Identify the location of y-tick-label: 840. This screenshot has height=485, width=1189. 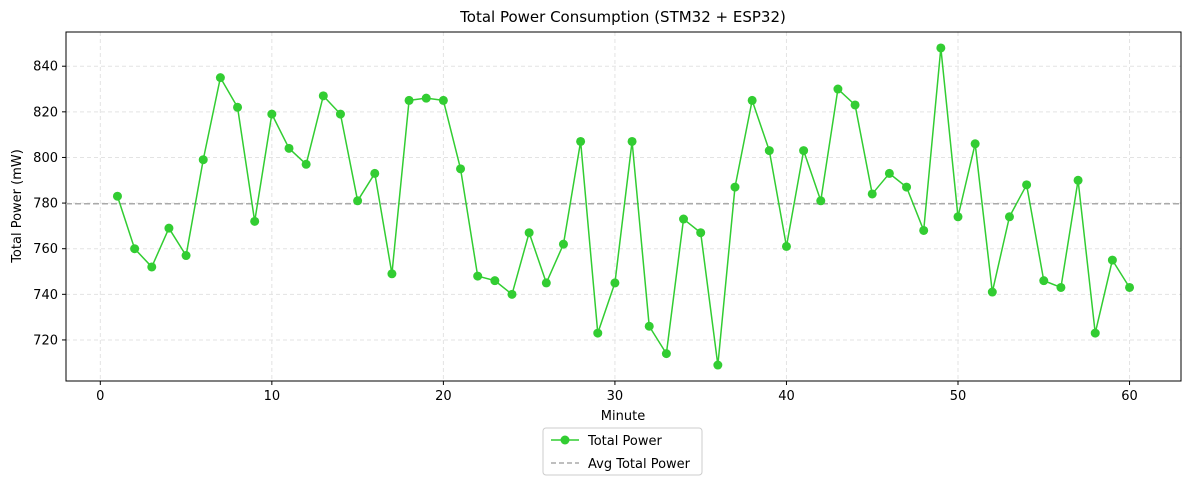
(45, 67).